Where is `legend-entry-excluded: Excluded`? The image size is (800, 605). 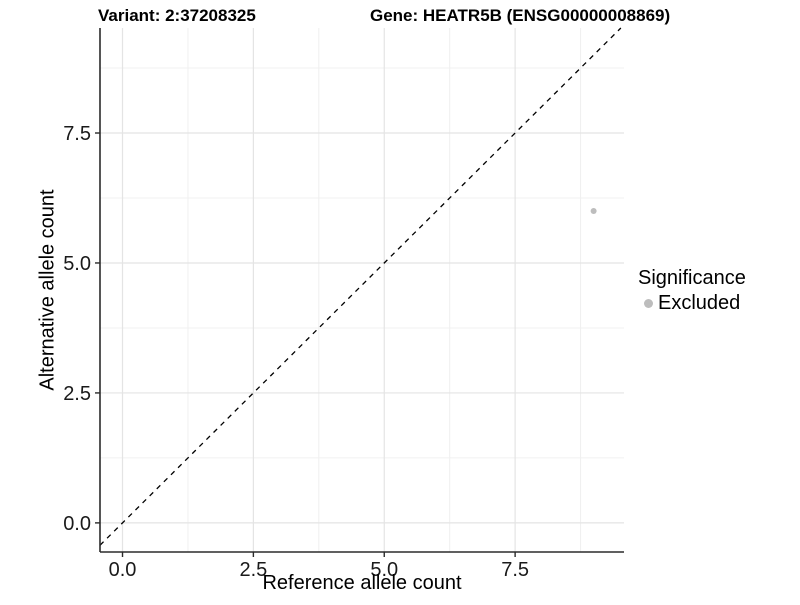
legend-entry-excluded: Excluded is located at coordinates (692, 303).